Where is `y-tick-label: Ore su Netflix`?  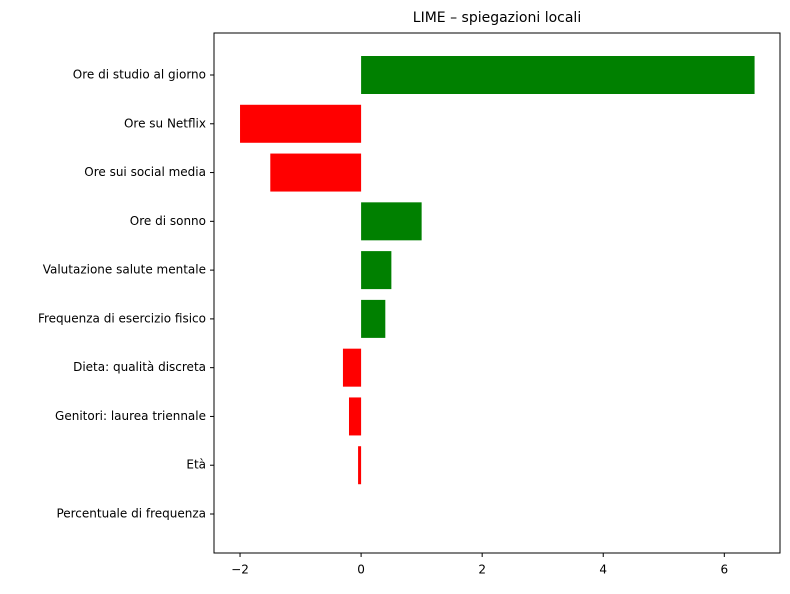
y-tick-label: Ore su Netflix is located at coordinates (165, 123).